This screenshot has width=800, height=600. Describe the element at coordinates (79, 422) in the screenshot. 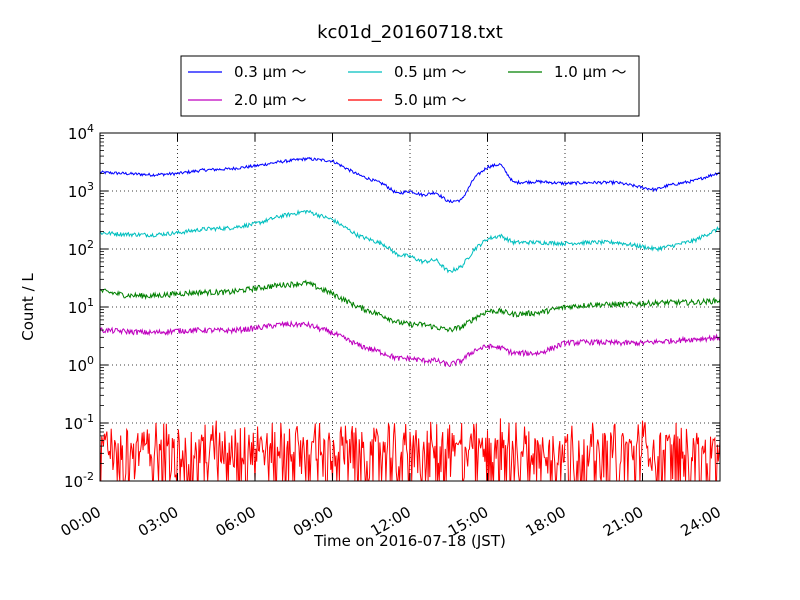

I see `y-tick-label: 10⁻¹` at that location.